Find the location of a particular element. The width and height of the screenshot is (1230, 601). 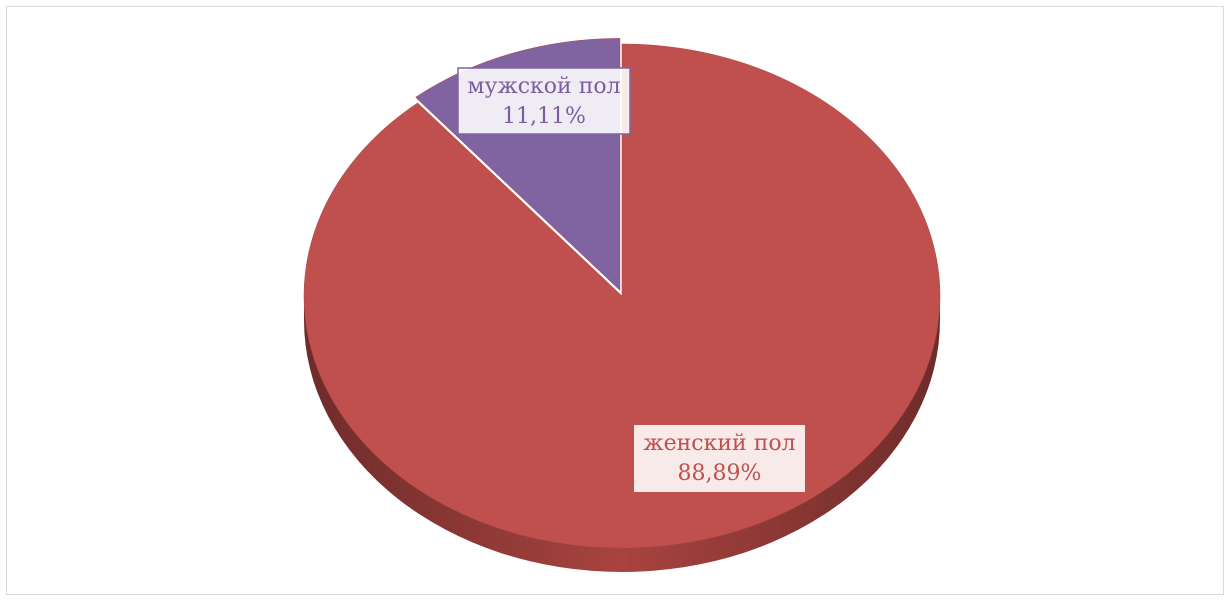

data-label-category: мужской пол is located at coordinates (543, 86).